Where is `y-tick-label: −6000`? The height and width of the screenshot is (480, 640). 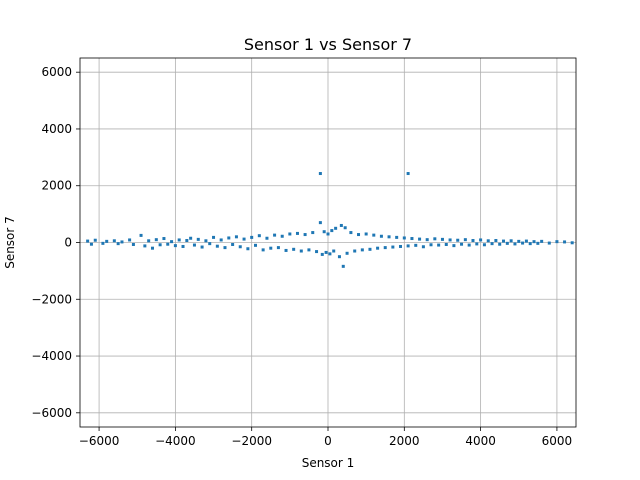 y-tick-label: −6000 is located at coordinates (51, 413).